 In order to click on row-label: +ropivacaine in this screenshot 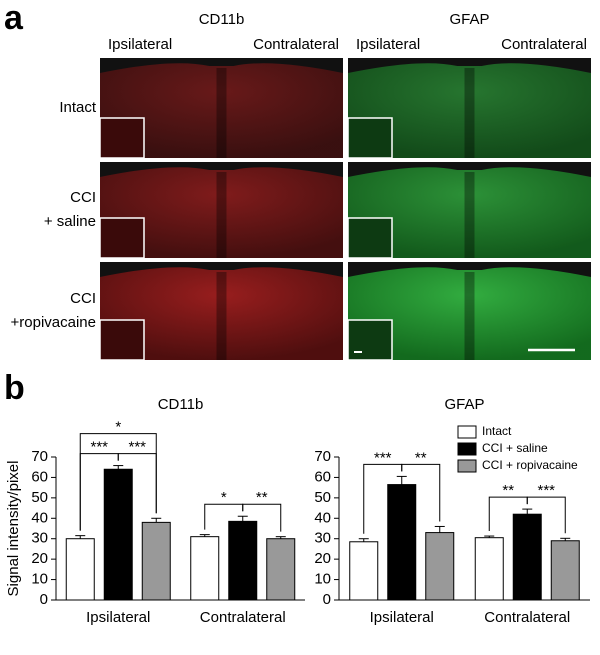, I will do `click(53, 322)`.